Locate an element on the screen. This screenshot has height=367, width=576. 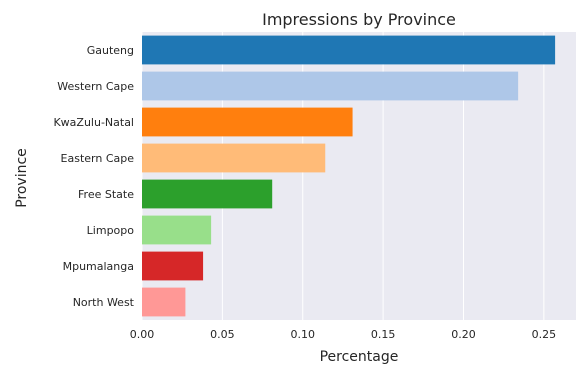
bar-eastern-cape is located at coordinates (234, 158).